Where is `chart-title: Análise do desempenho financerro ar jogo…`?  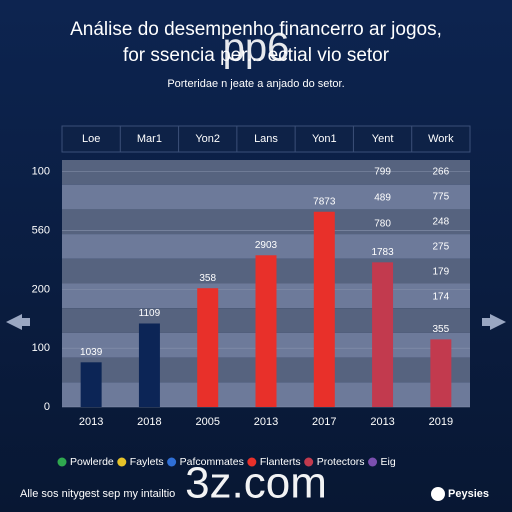 chart-title: Análise do desempenho financerro ar jogo… is located at coordinates (256, 29).